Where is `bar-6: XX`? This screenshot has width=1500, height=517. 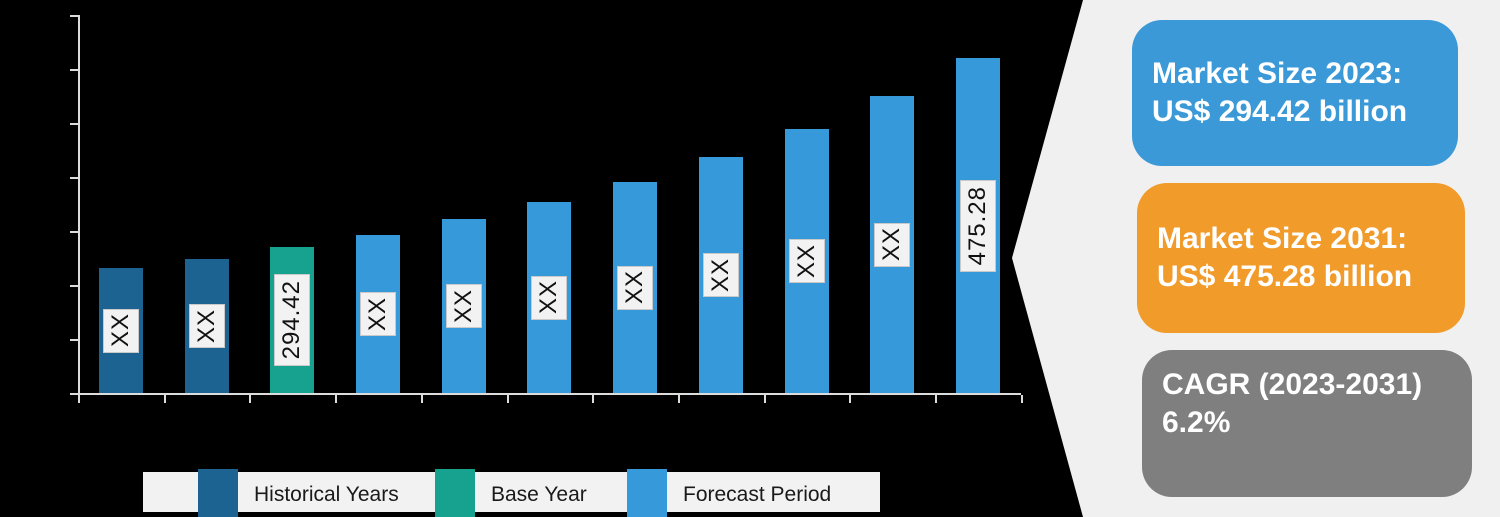 bar-6: XX is located at coordinates (549, 297).